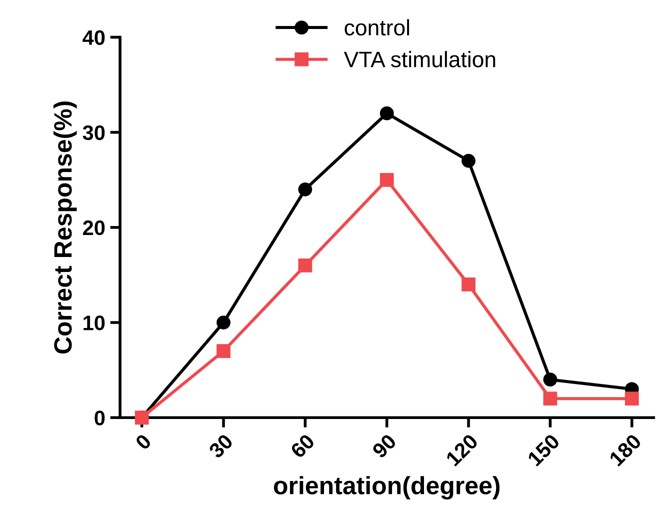 This screenshot has width=667, height=532. Describe the element at coordinates (65, 228) in the screenshot. I see `y-axis-title: Correct Response(%)` at that location.